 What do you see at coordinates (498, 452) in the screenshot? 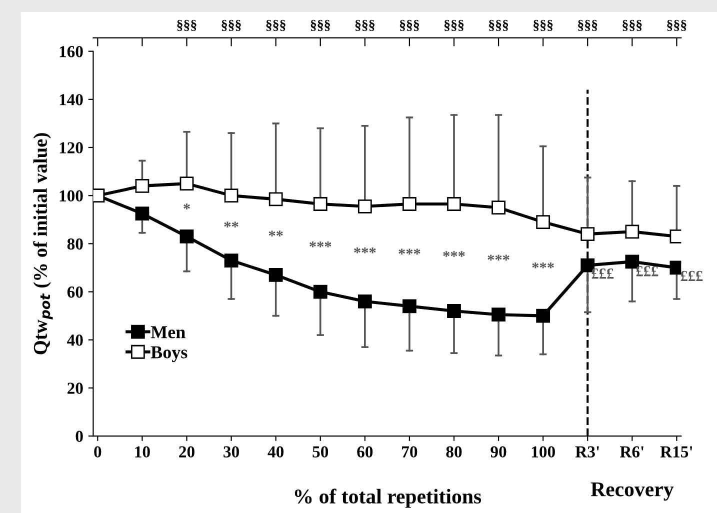
I see `x-tick-label: 90` at bounding box center [498, 452].